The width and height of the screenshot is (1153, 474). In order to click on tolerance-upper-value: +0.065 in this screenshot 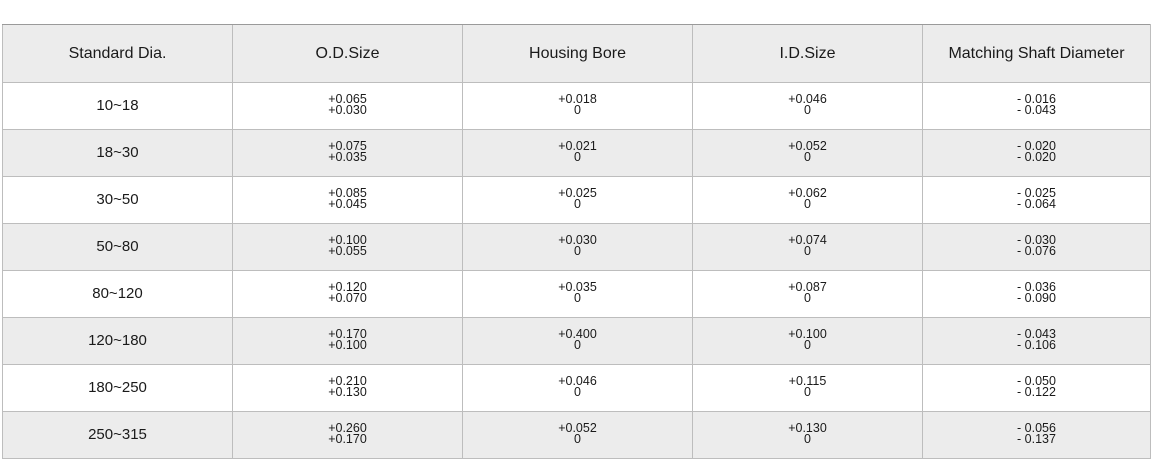, I will do `click(347, 98)`.